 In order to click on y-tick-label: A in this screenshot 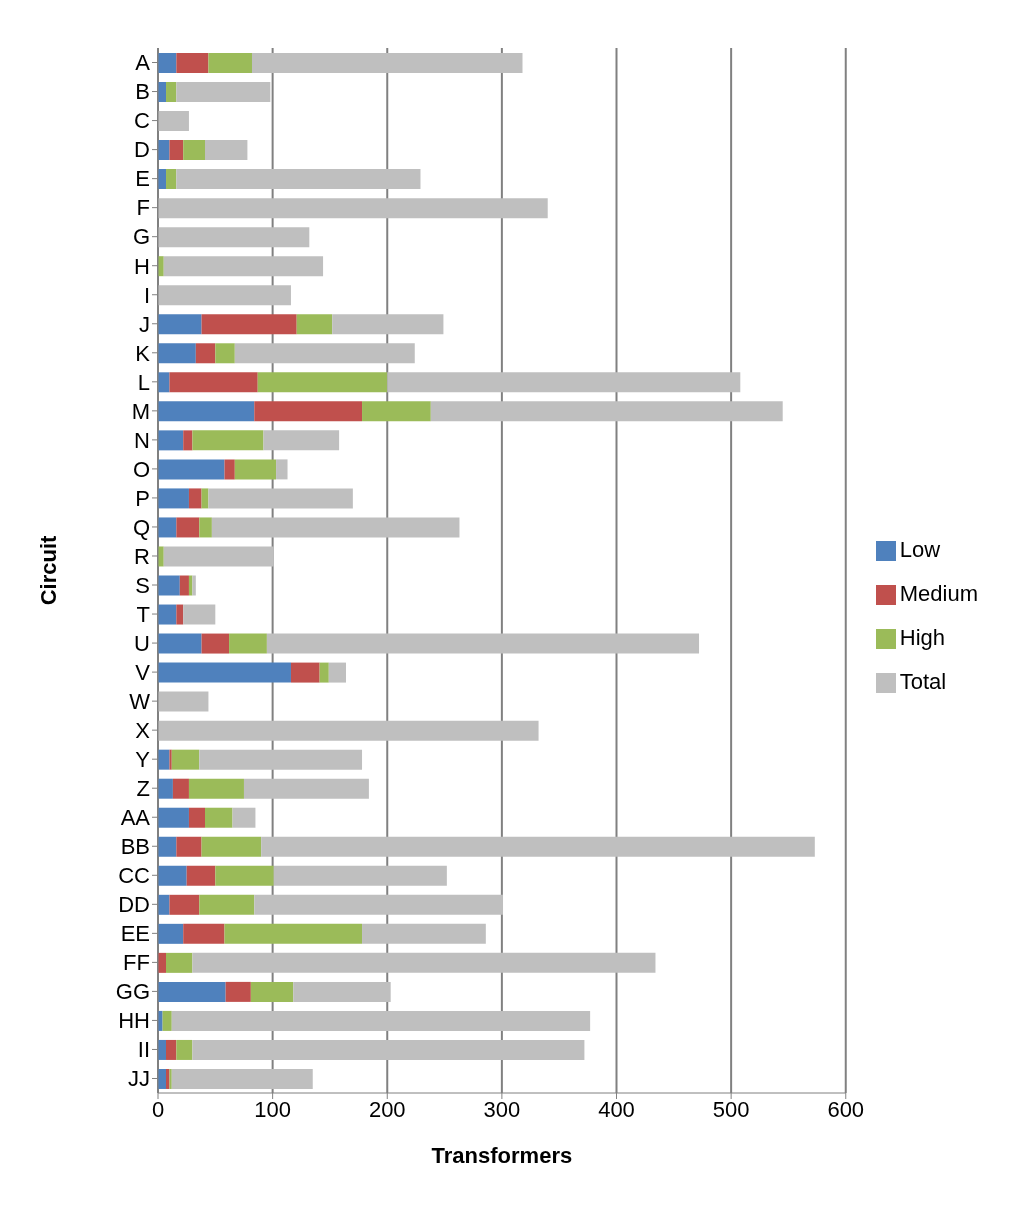, I will do `click(143, 63)`.